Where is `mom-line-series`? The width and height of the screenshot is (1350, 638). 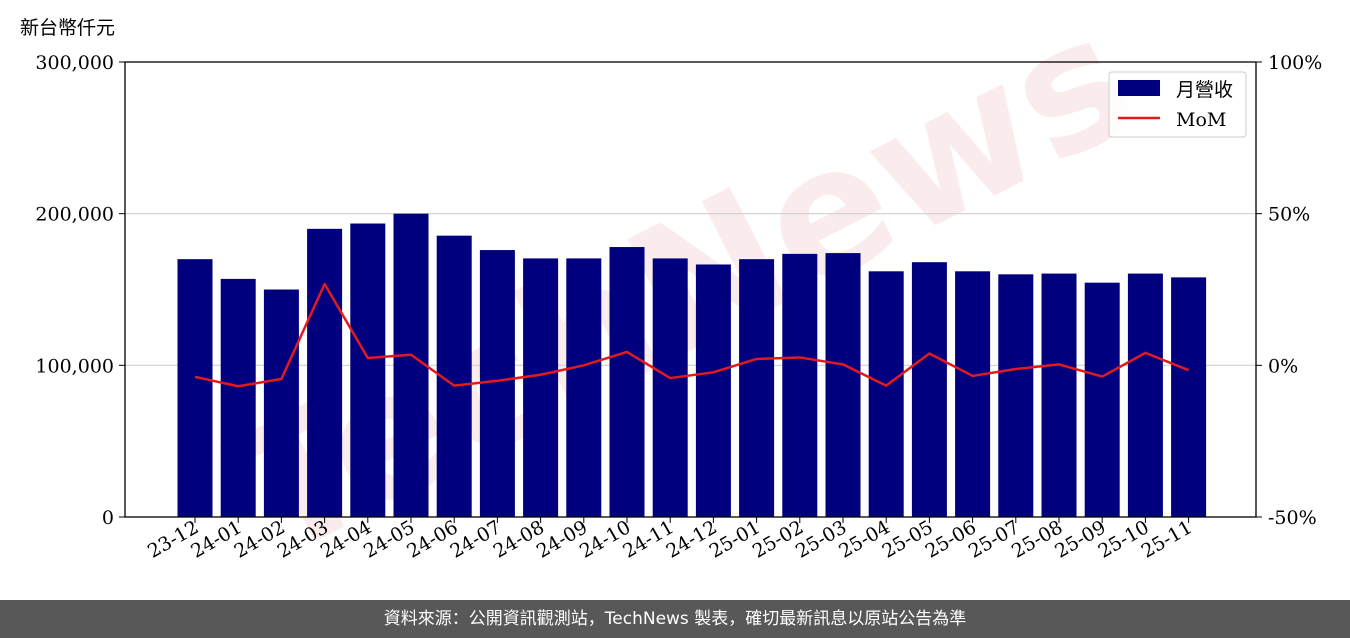 mom-line-series is located at coordinates (692, 335).